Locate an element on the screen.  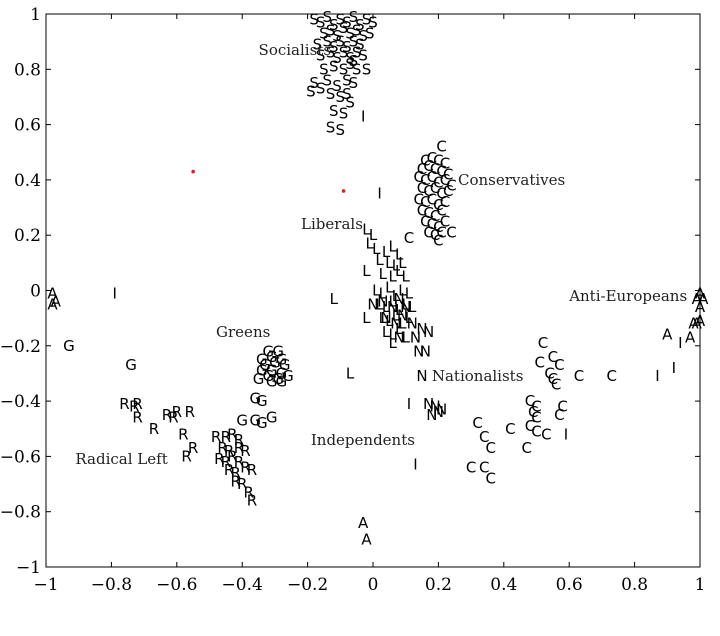
group-label-liberals: Liberals is located at coordinates (332, 224).